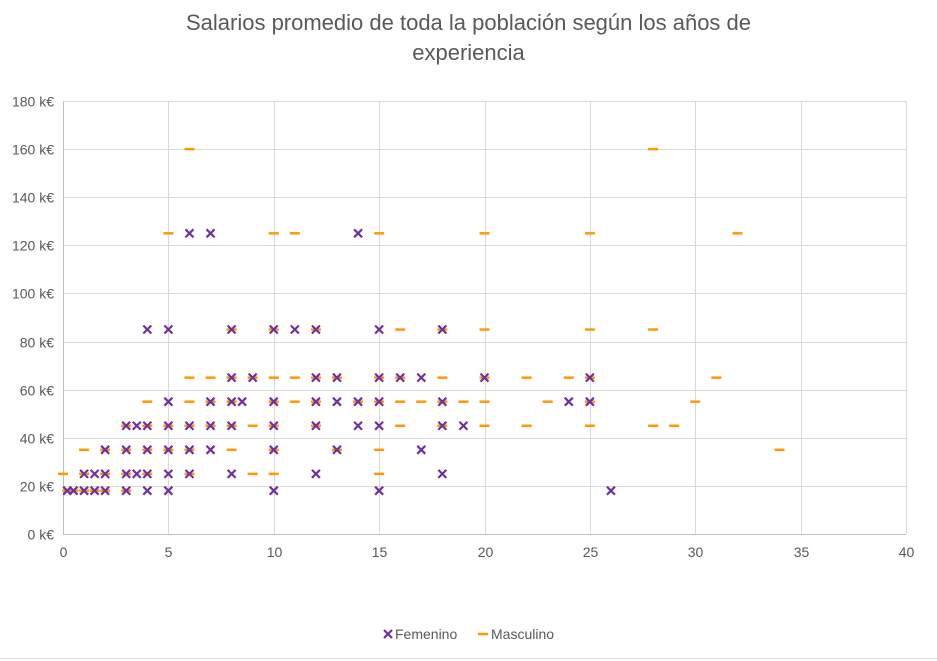 The image size is (937, 661). Describe the element at coordinates (41, 535) in the screenshot. I see `y-tick-label: 0 k€` at that location.